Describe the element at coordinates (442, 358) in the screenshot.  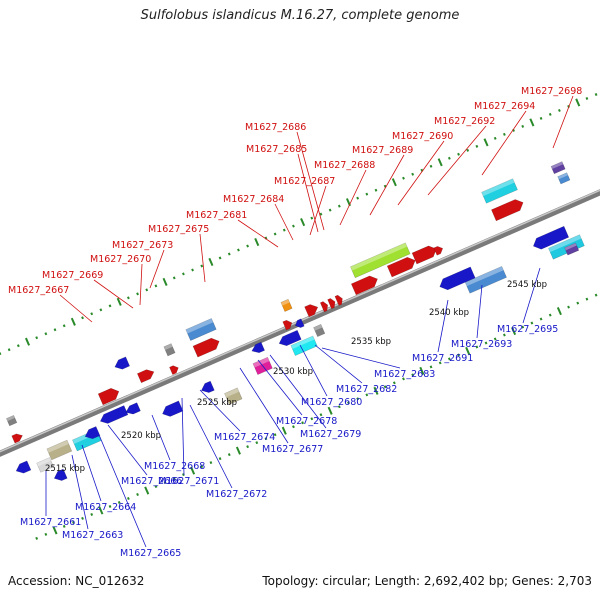
I see `reverse-gene-label: M1627_2691` at that location.